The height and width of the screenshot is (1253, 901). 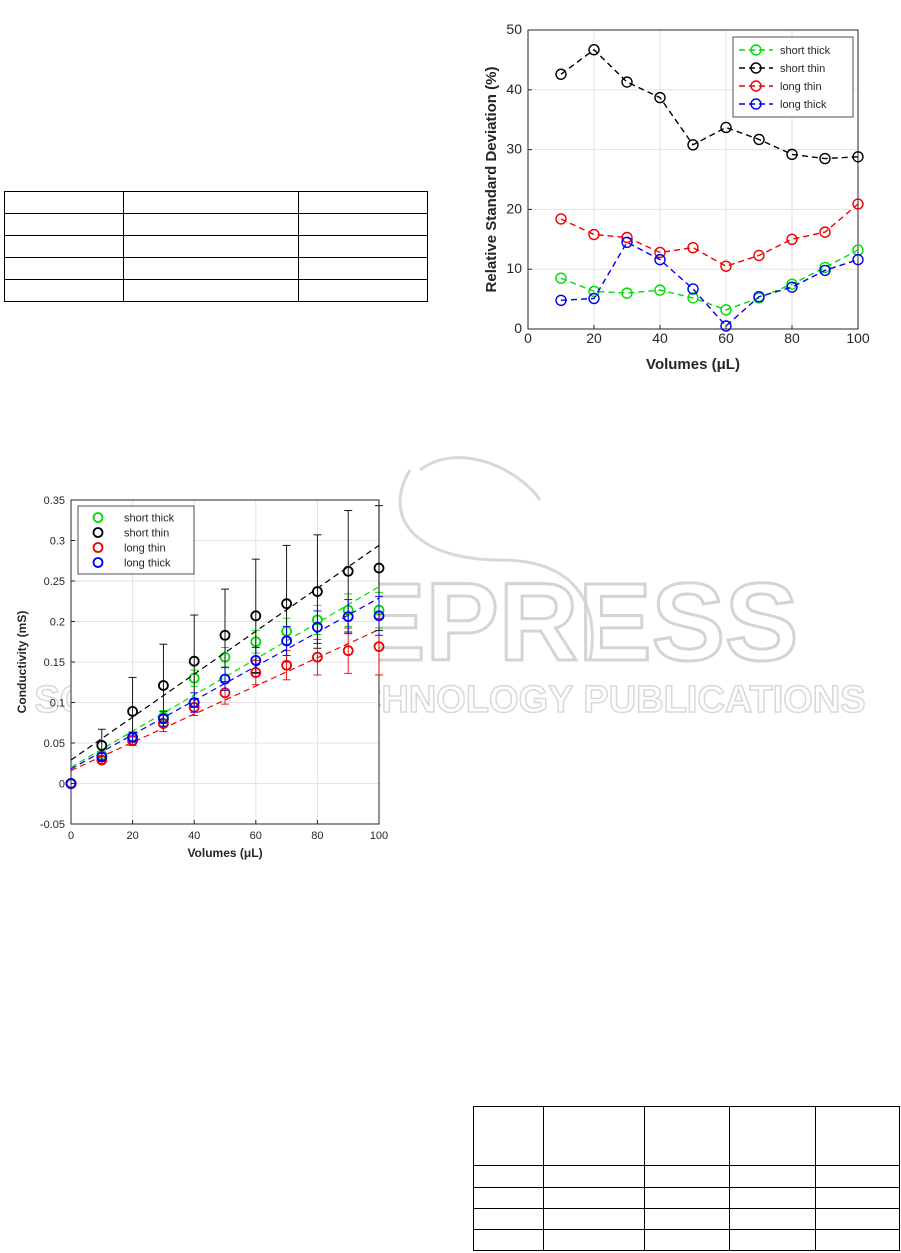 What do you see at coordinates (514, 29) in the screenshot?
I see `y-tick-label: 50` at bounding box center [514, 29].